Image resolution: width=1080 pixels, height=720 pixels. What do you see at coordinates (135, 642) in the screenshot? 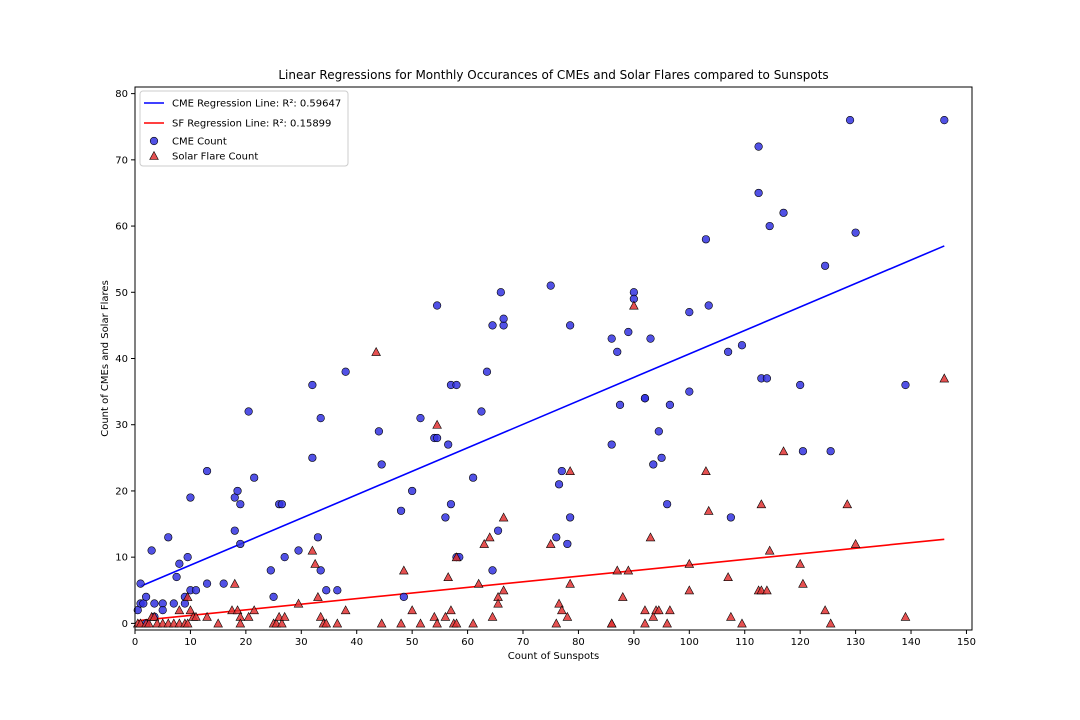
I see `x-tick-label: 0` at bounding box center [135, 642].